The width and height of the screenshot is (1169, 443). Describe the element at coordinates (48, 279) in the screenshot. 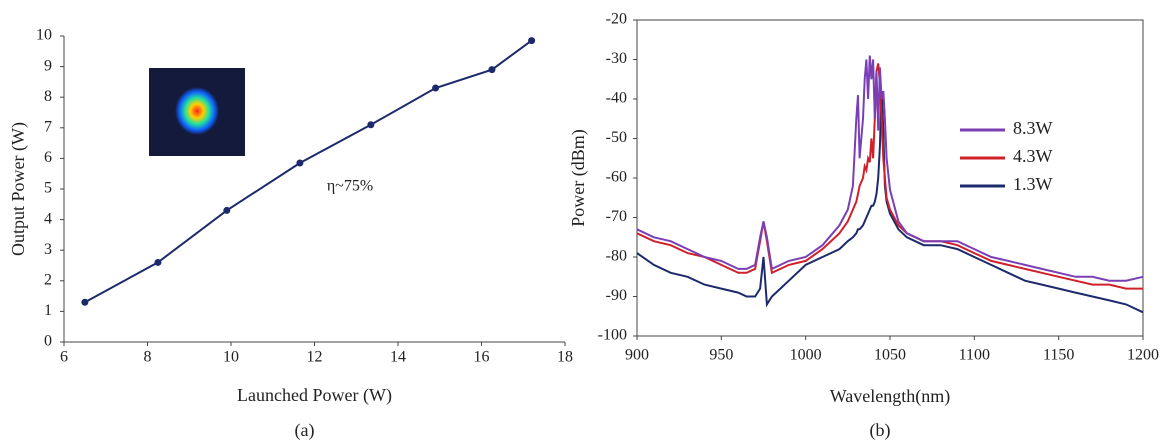

I see `y-tick-label: 2` at that location.